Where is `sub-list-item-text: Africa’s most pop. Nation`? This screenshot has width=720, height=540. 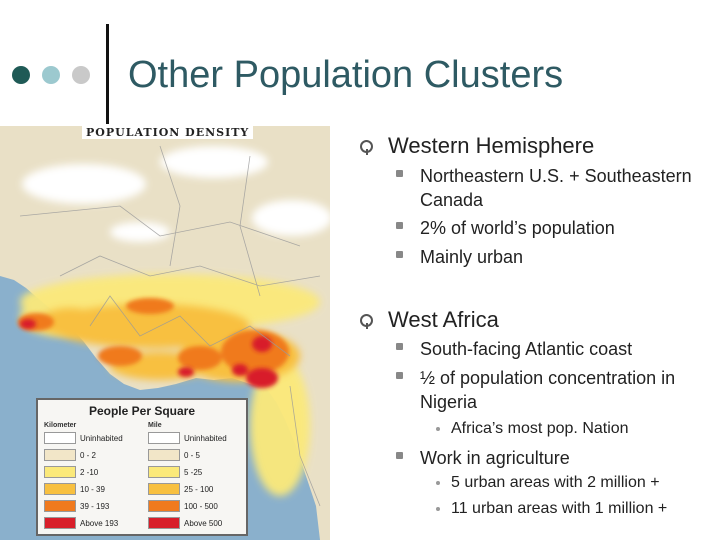 sub-list-item-text: Africa’s most pop. Nation is located at coordinates (540, 428).